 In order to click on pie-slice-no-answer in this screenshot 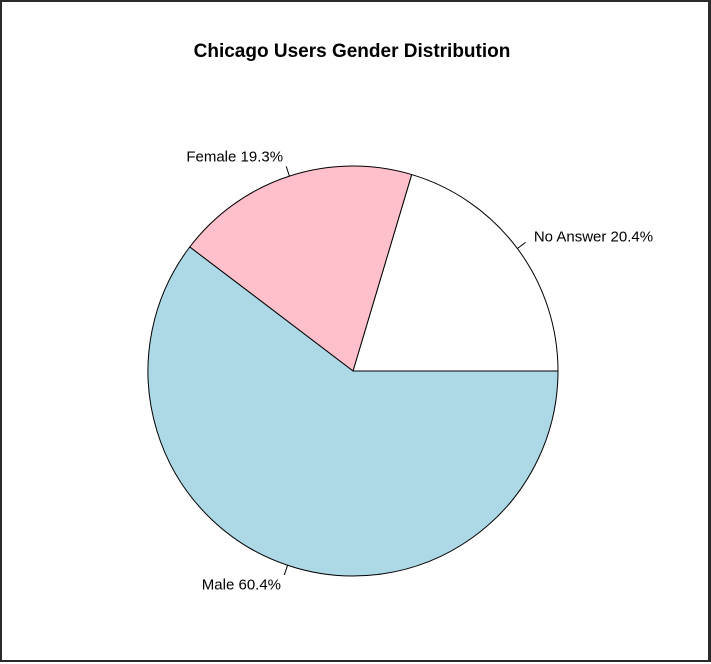, I will do `click(455, 272)`.